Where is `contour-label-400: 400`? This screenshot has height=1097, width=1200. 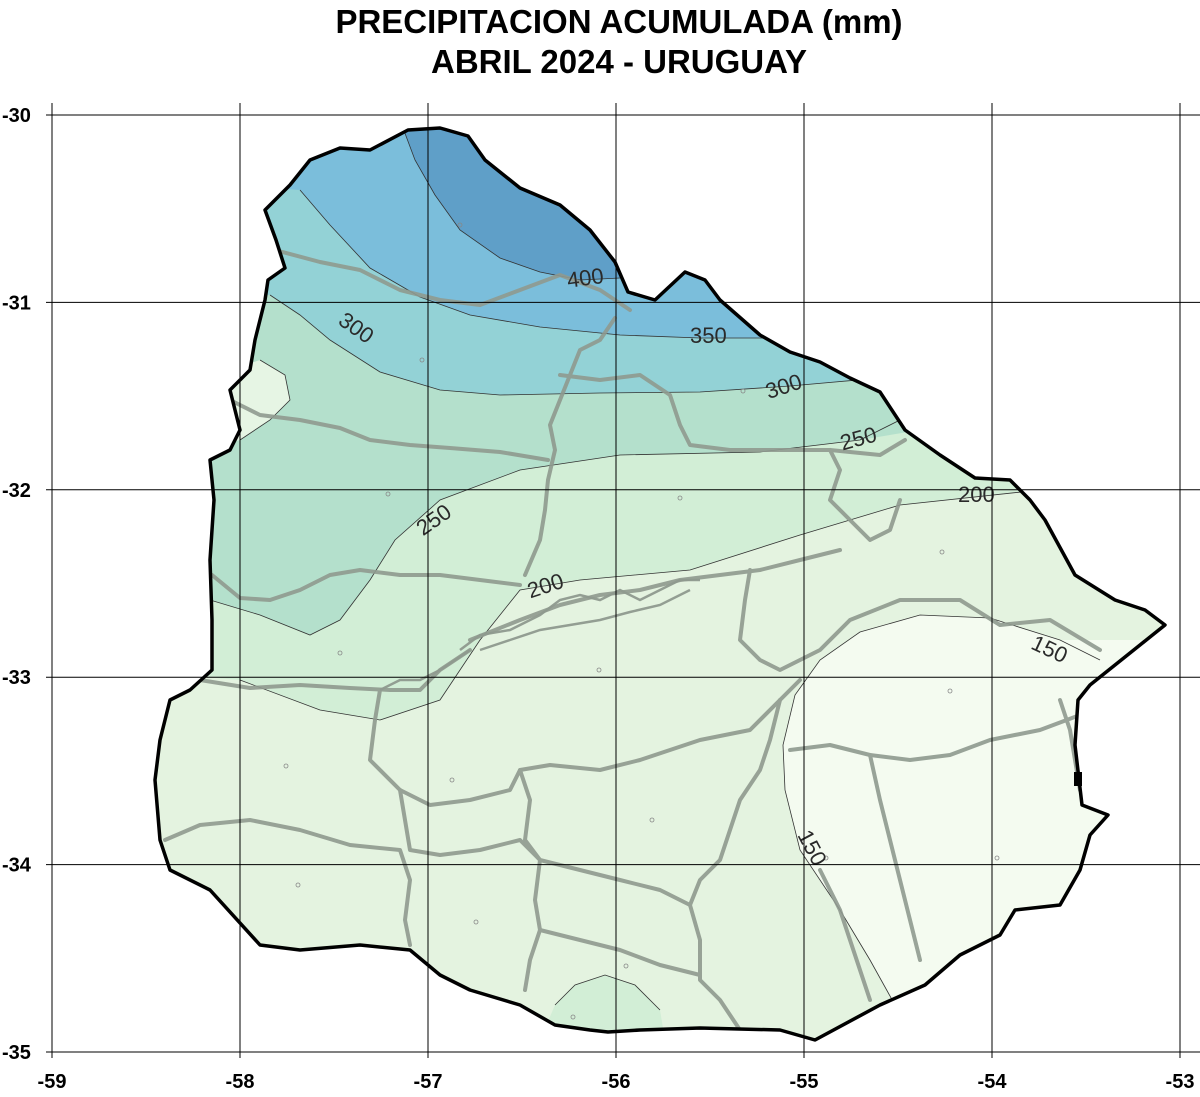 contour-label-400: 400 is located at coordinates (585, 278).